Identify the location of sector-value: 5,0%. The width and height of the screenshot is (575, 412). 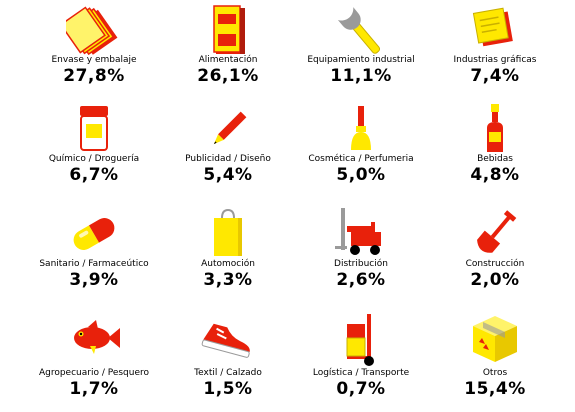
(361, 175).